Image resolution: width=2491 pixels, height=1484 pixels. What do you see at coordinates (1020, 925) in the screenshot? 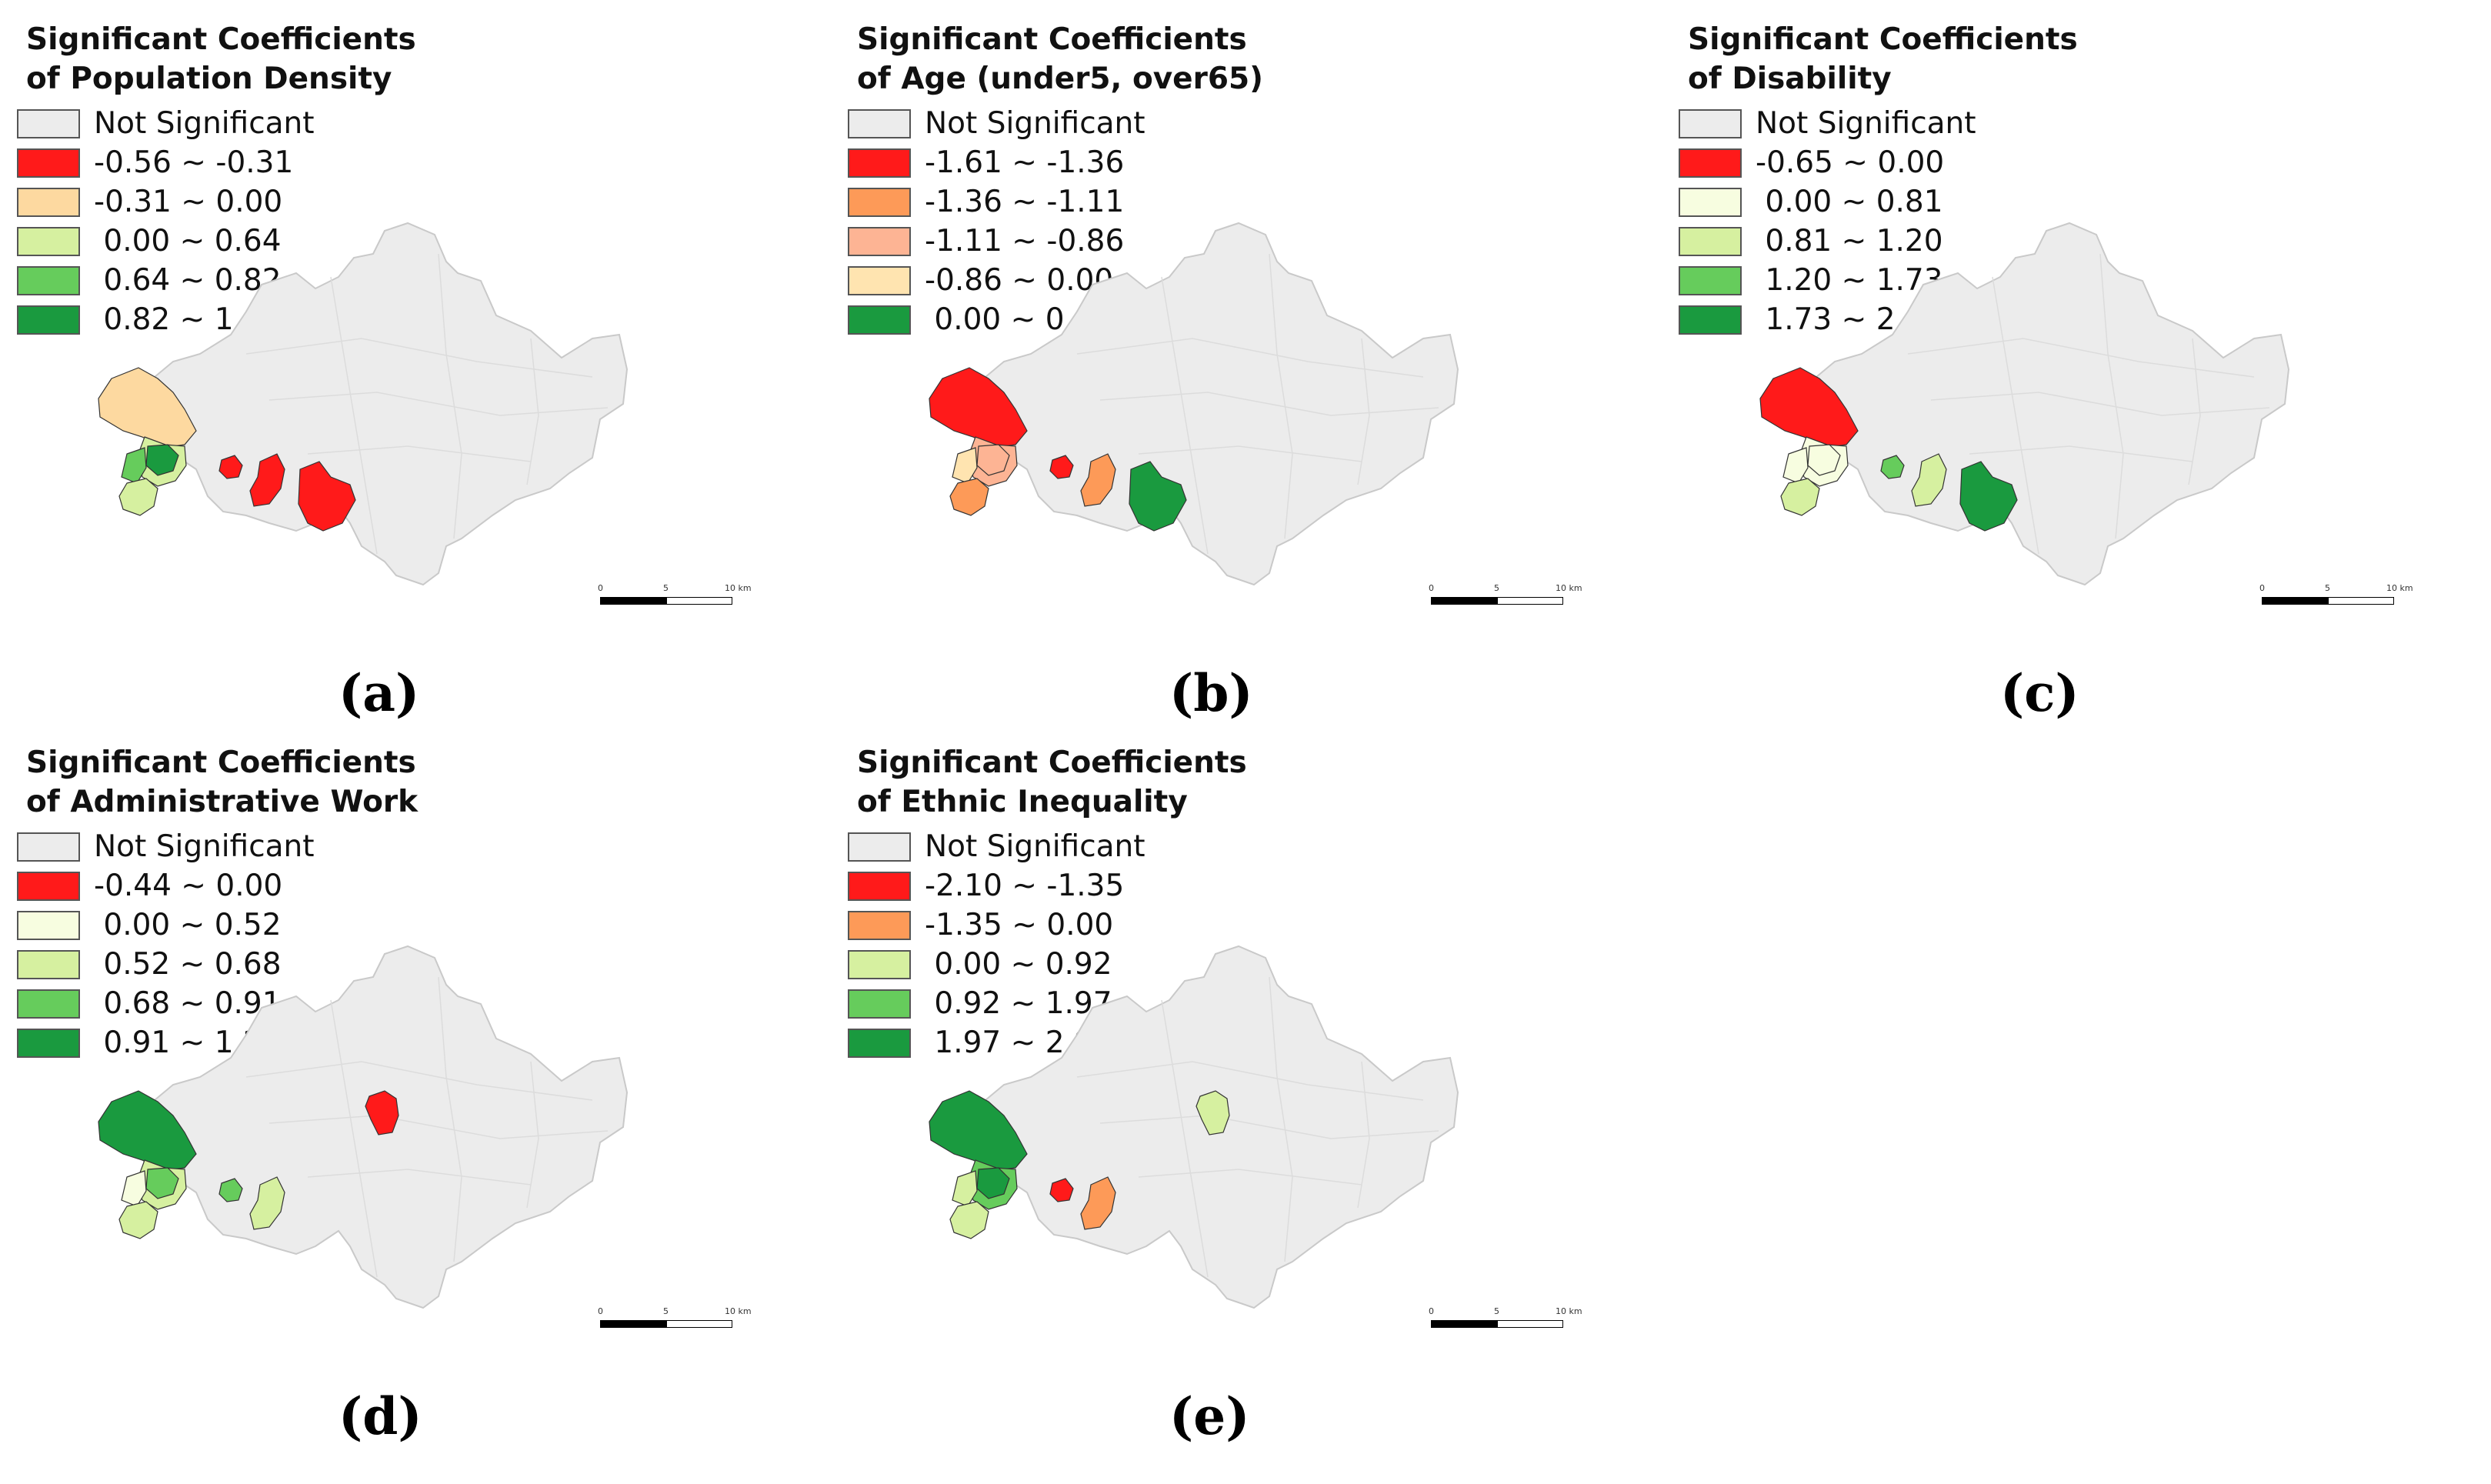
I see `legend-label: -1.35 ~ 0.00` at bounding box center [1020, 925].